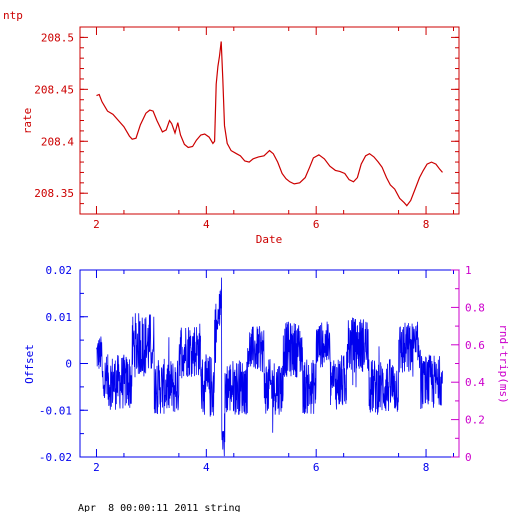 The height and width of the screenshot is (512, 512). Describe the element at coordinates (475, 345) in the screenshot. I see `roundtrip-y-tick-label: 0.6` at that location.